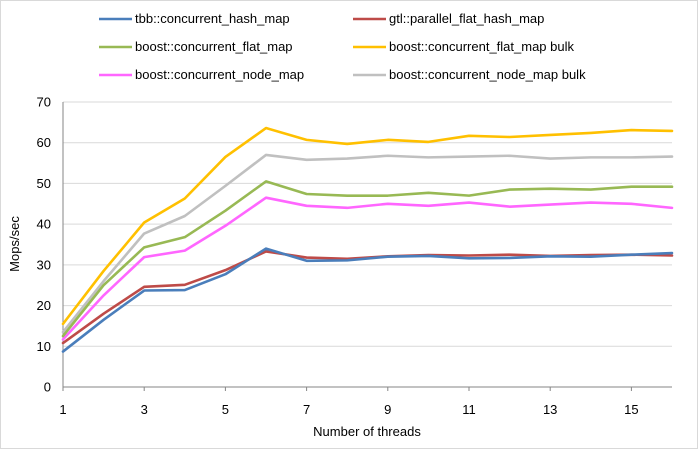  Describe the element at coordinates (212, 18) in the screenshot. I see `legend-label: tbb::concurrent_hash_map` at that location.